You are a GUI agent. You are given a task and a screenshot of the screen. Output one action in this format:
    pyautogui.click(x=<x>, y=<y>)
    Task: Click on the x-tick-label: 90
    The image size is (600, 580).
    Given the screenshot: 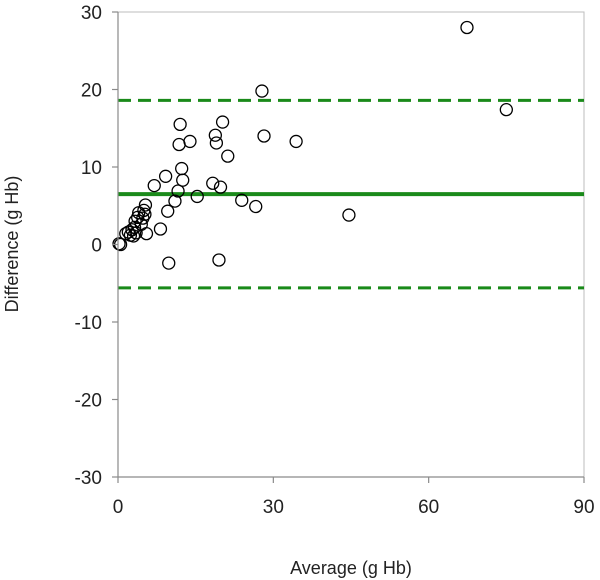 What is the action you would take?
    pyautogui.click(x=583, y=507)
    